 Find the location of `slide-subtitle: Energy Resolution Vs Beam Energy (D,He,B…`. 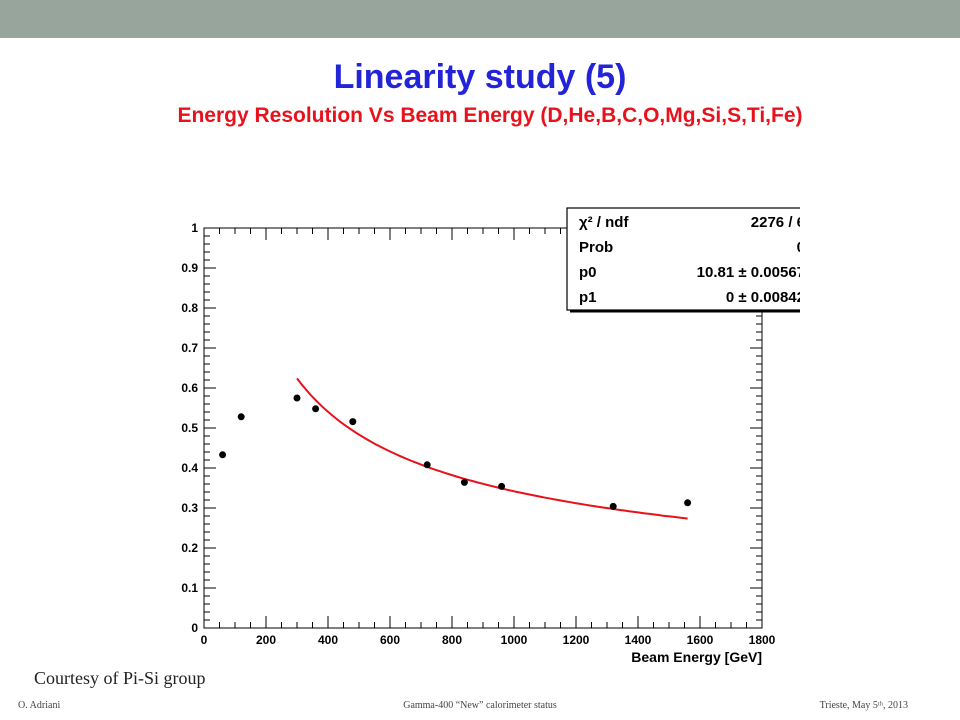

slide-subtitle: Energy Resolution Vs Beam Energy (D,He,B… is located at coordinates (490, 115).